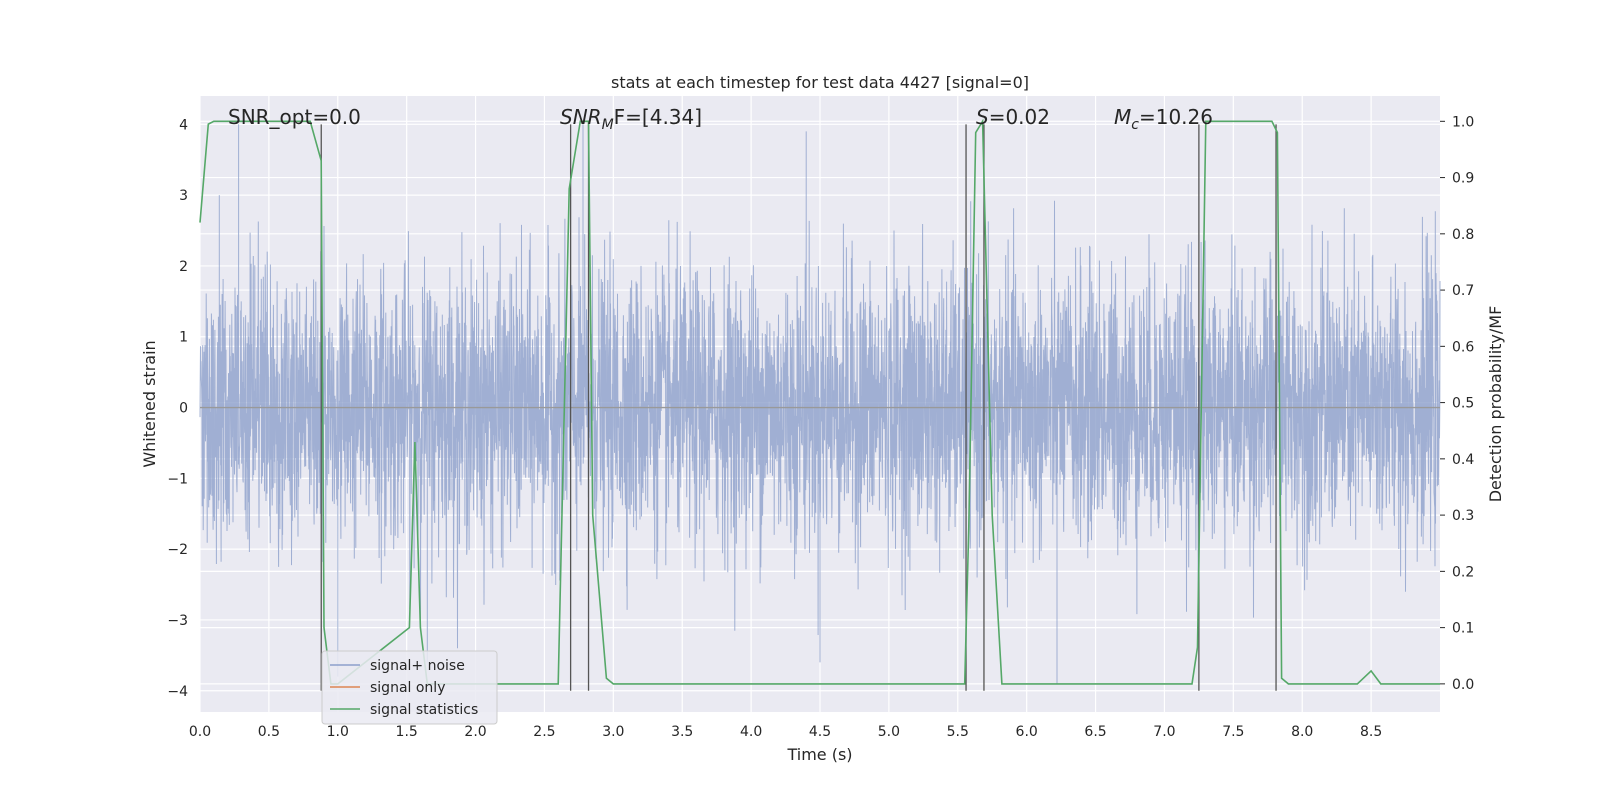  I want to click on left-y-tick-label: 4, so click(183, 125).